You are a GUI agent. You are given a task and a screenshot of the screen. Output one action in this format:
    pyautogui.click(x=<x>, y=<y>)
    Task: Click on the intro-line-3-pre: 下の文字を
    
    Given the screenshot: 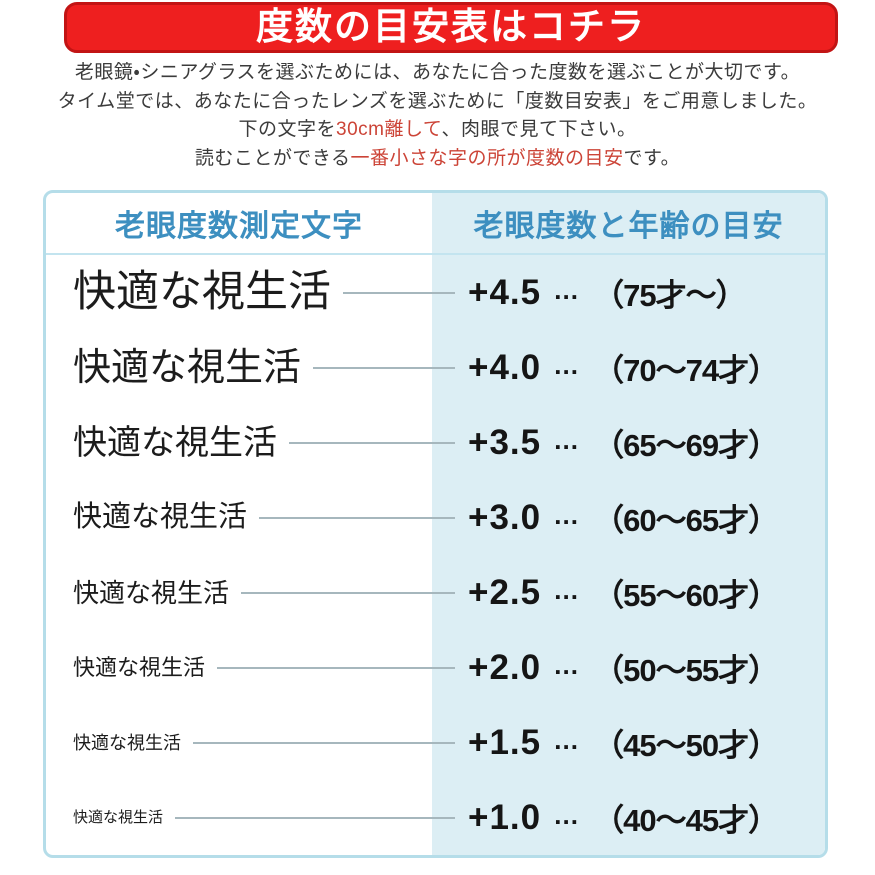 What is the action you would take?
    pyautogui.click(x=287, y=129)
    